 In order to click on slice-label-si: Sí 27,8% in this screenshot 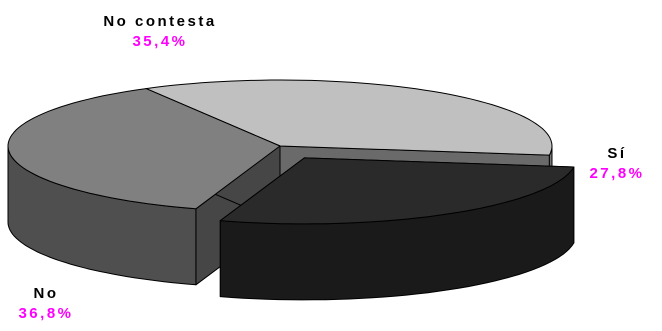, I will do `click(617, 164)`.